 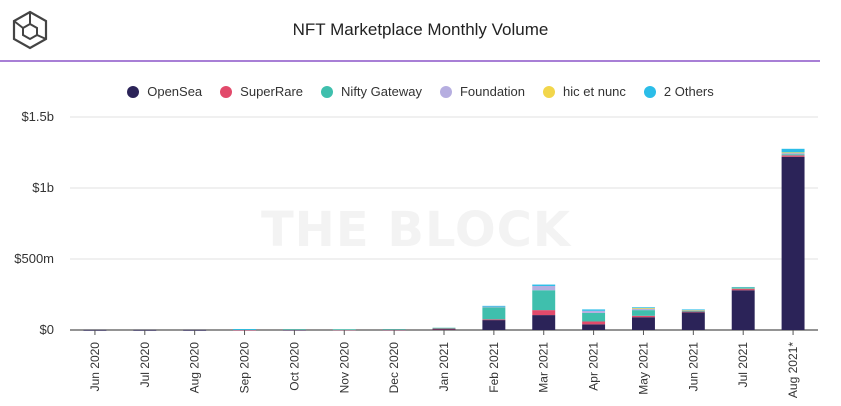 I want to click on y-tick-label: $1.5b, so click(x=37, y=116).